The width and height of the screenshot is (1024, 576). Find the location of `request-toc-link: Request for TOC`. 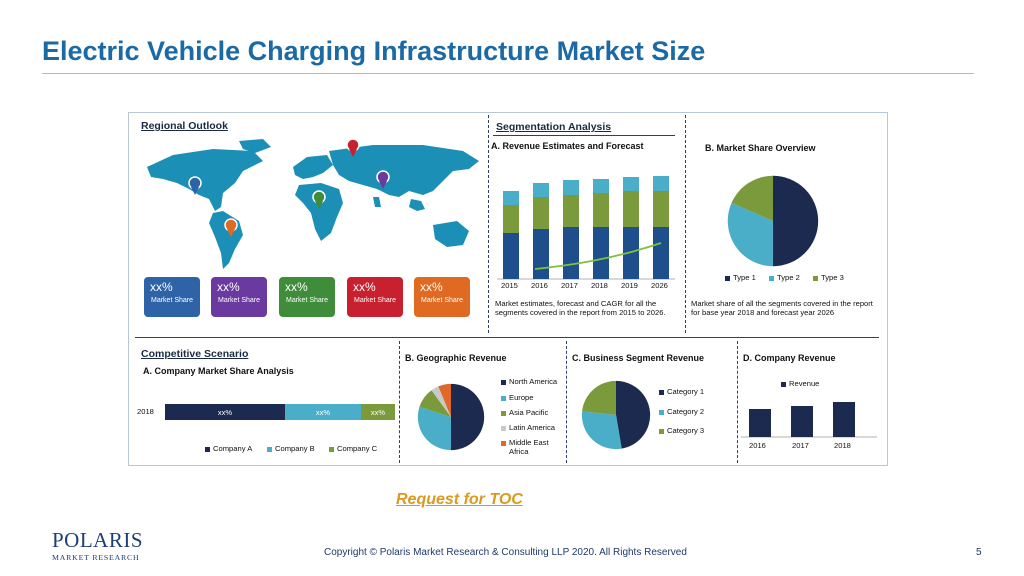

request-toc-link: Request for TOC is located at coordinates (459, 499).